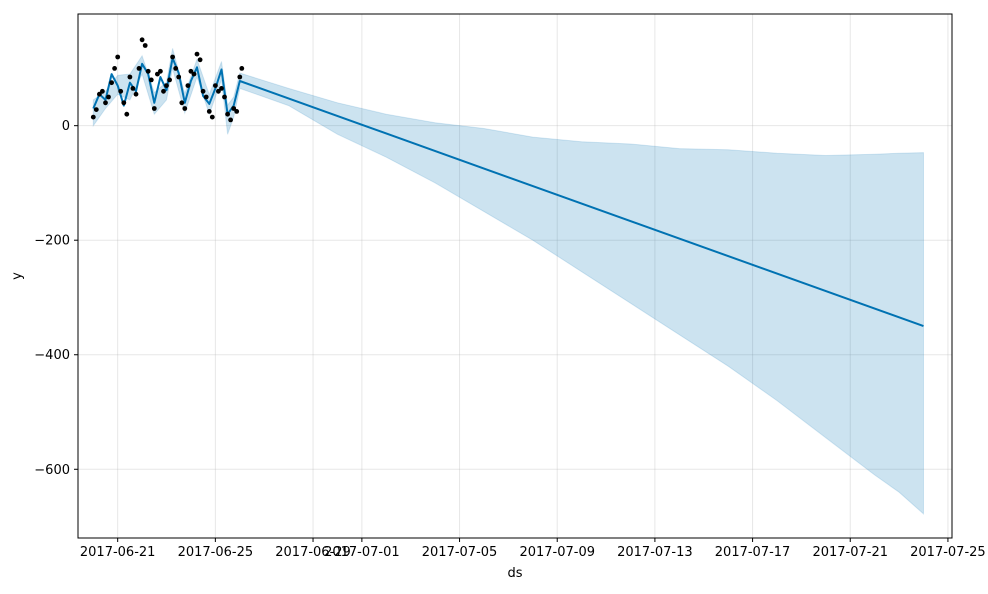 The width and height of the screenshot is (988, 594). Describe the element at coordinates (655, 552) in the screenshot. I see `x-tick-label: 2017-07-13` at that location.